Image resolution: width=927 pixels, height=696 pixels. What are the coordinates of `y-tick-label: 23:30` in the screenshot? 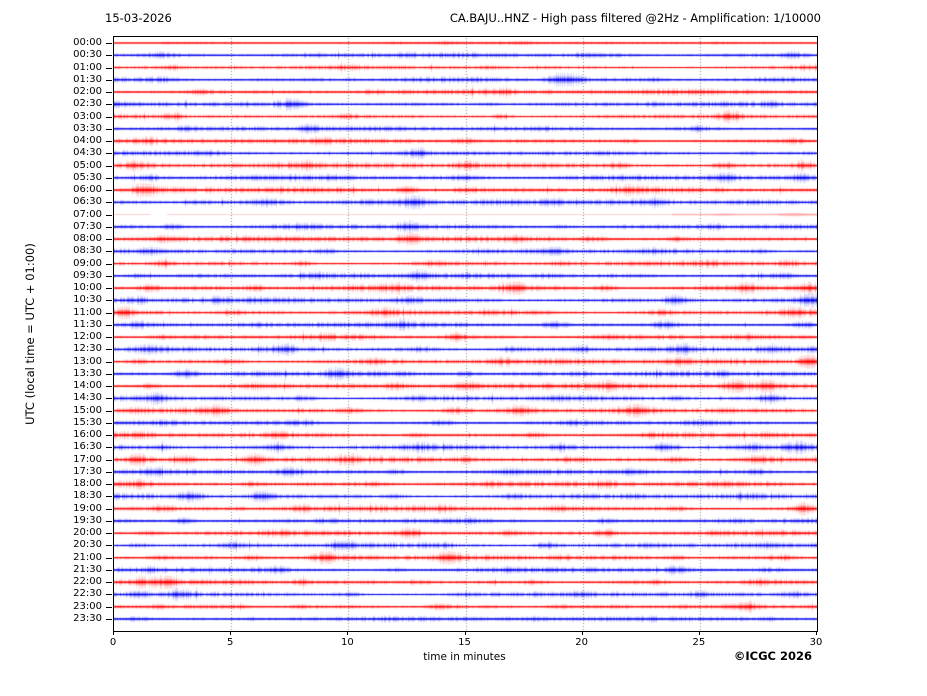 It's located at (87, 618).